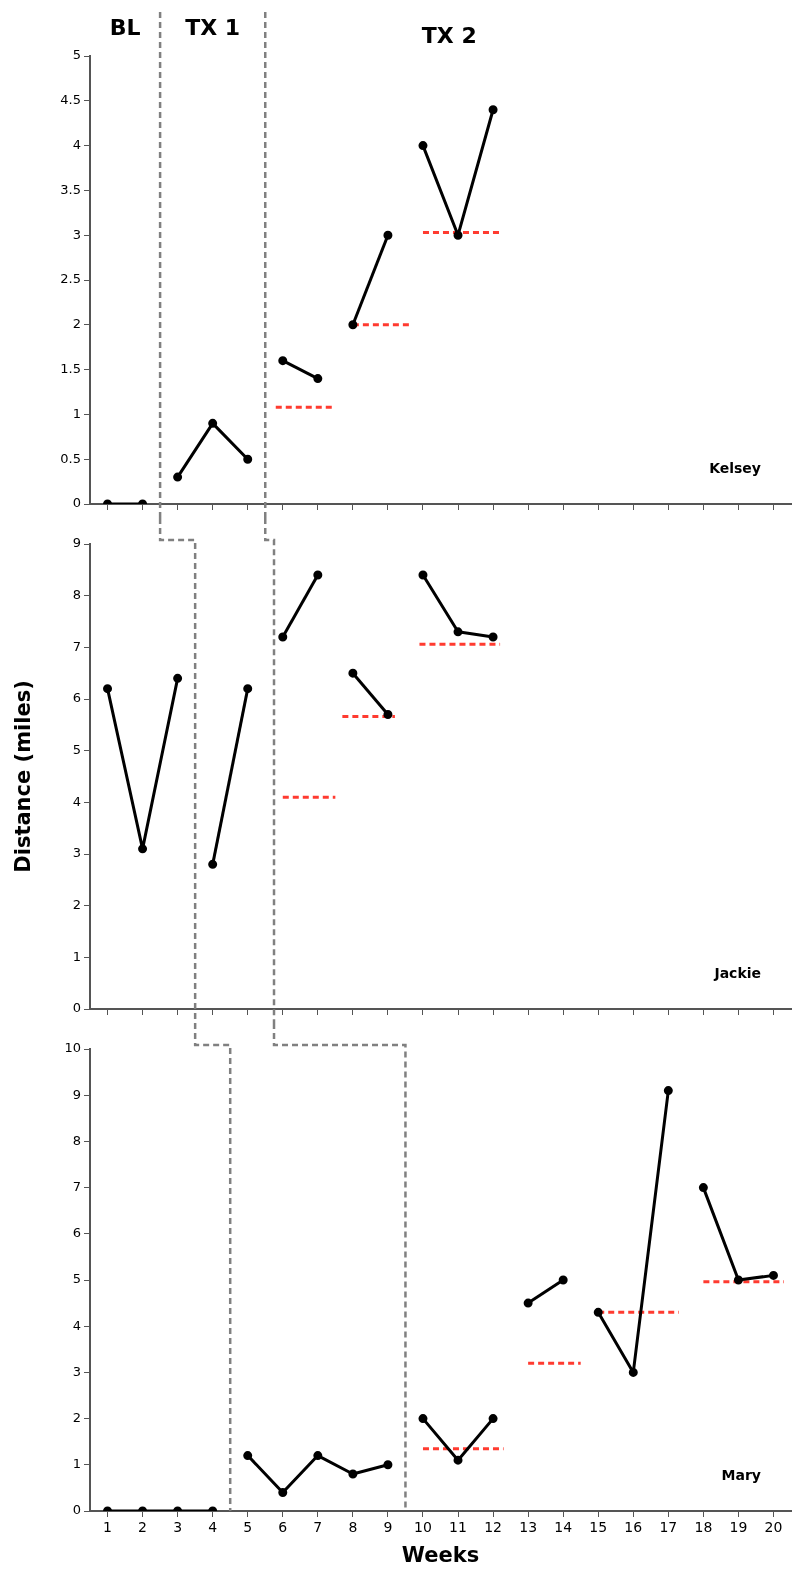 This screenshot has height=1577, width=809. I want to click on x-tick-label: 7, so click(318, 1527).